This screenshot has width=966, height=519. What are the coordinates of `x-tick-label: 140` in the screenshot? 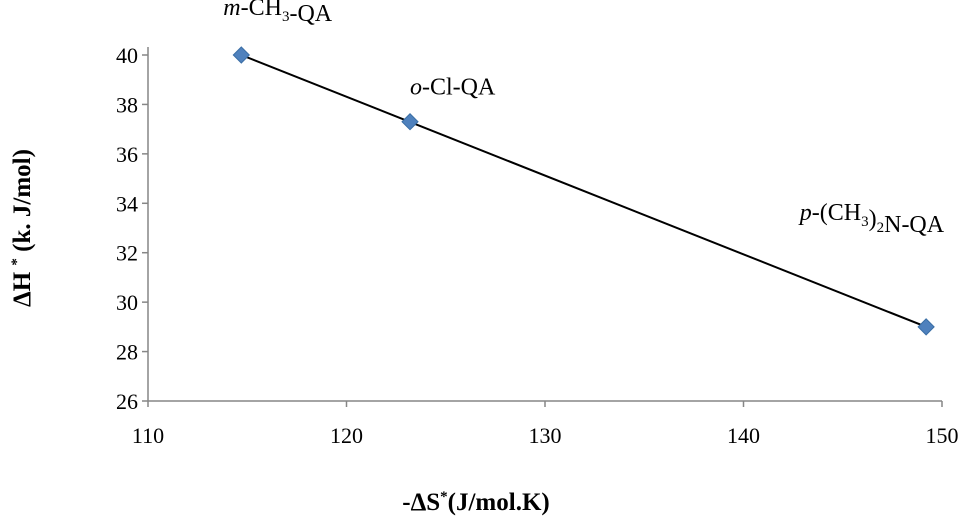 It's located at (743, 435).